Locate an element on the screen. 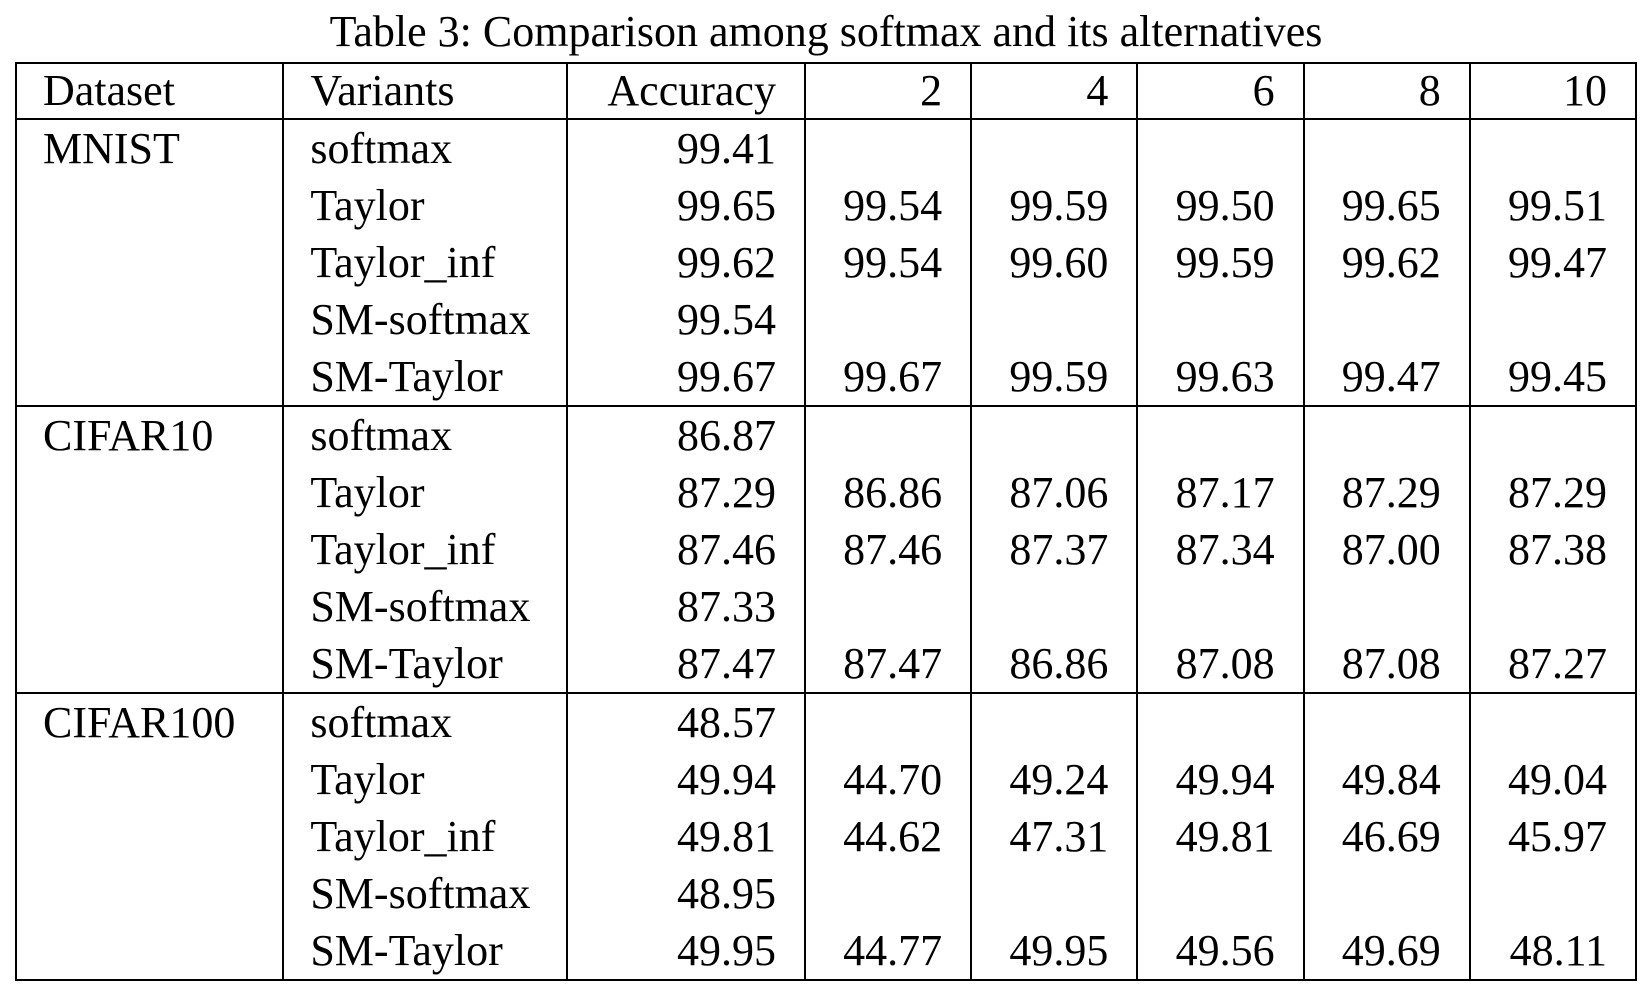  accuracy-cell: 48.95 is located at coordinates (685, 893).